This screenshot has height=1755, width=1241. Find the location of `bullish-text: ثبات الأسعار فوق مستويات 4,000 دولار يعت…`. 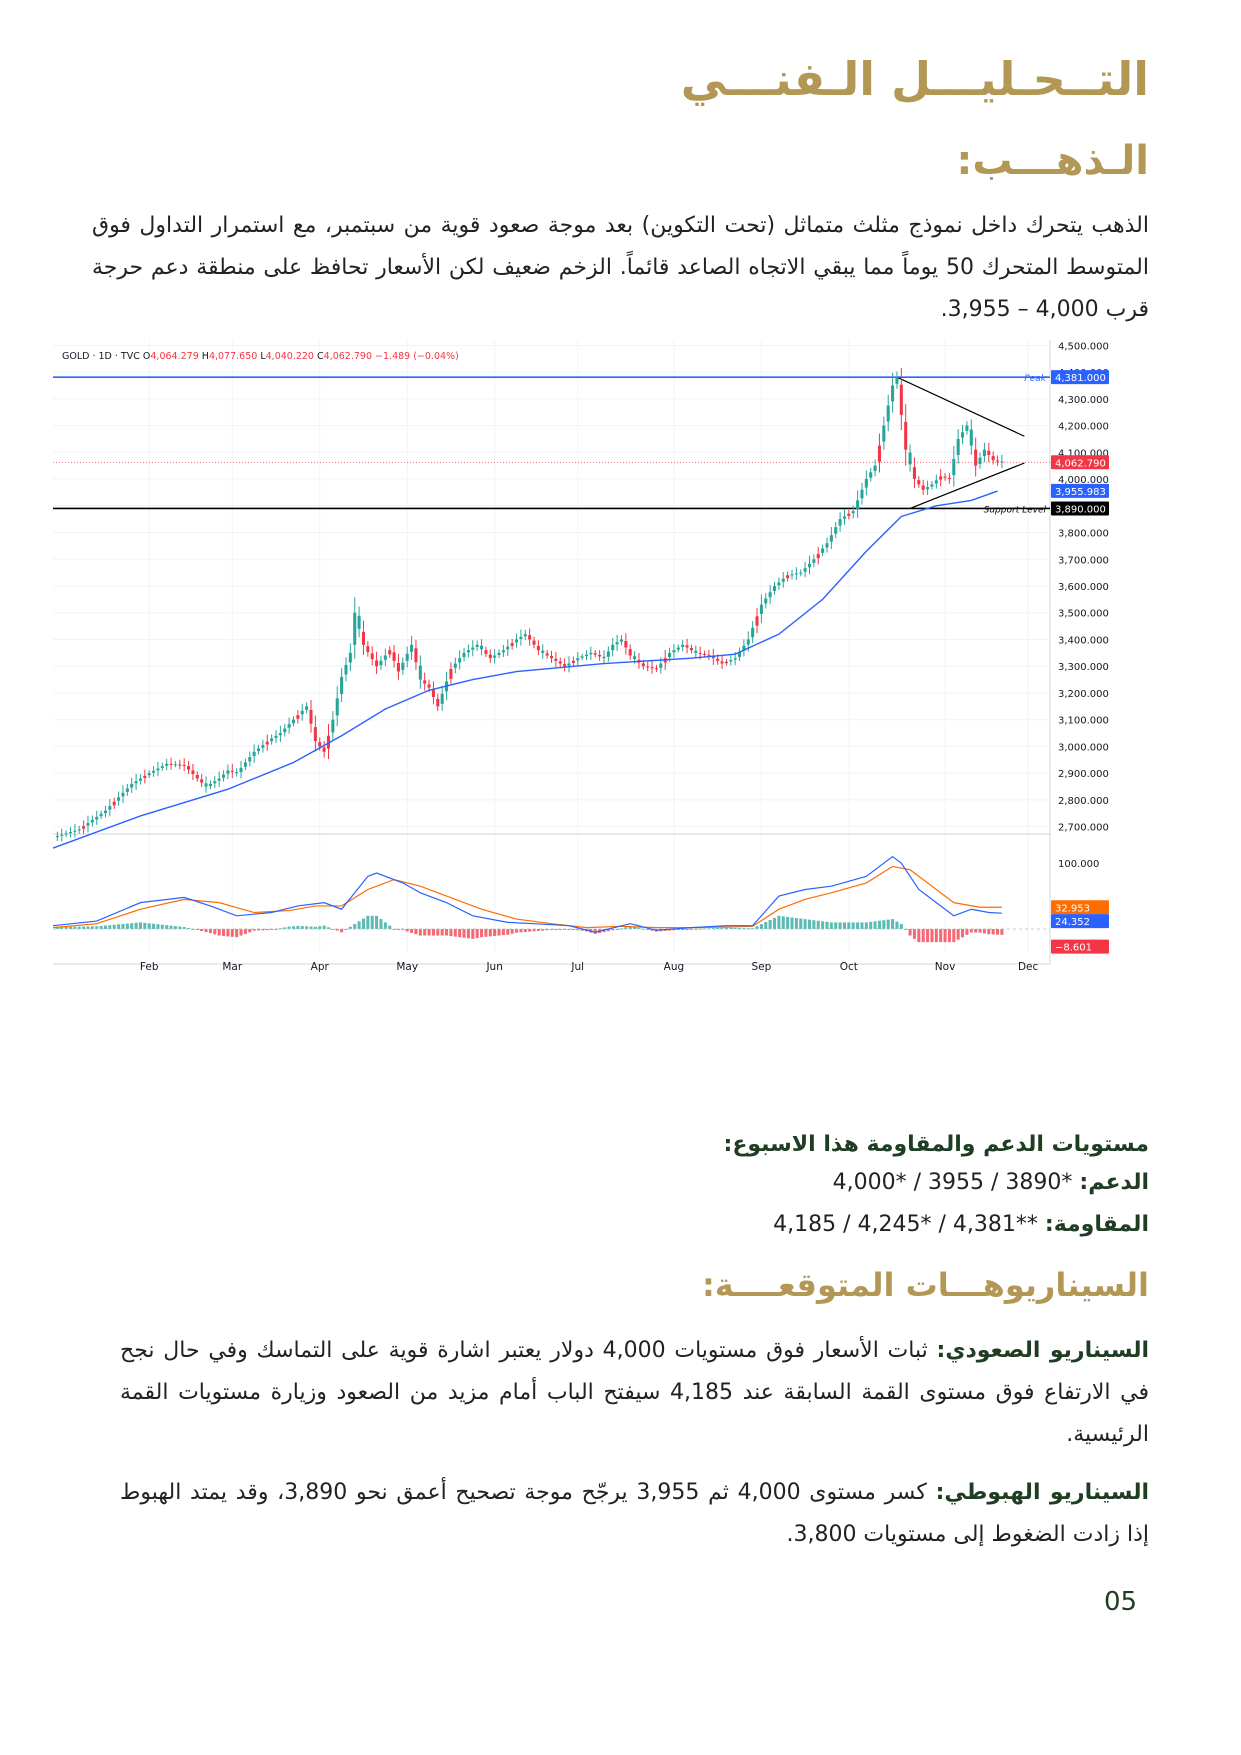

bullish-text: ثبات الأسعار فوق مستويات 4,000 دولار يعت… is located at coordinates (635, 1392).